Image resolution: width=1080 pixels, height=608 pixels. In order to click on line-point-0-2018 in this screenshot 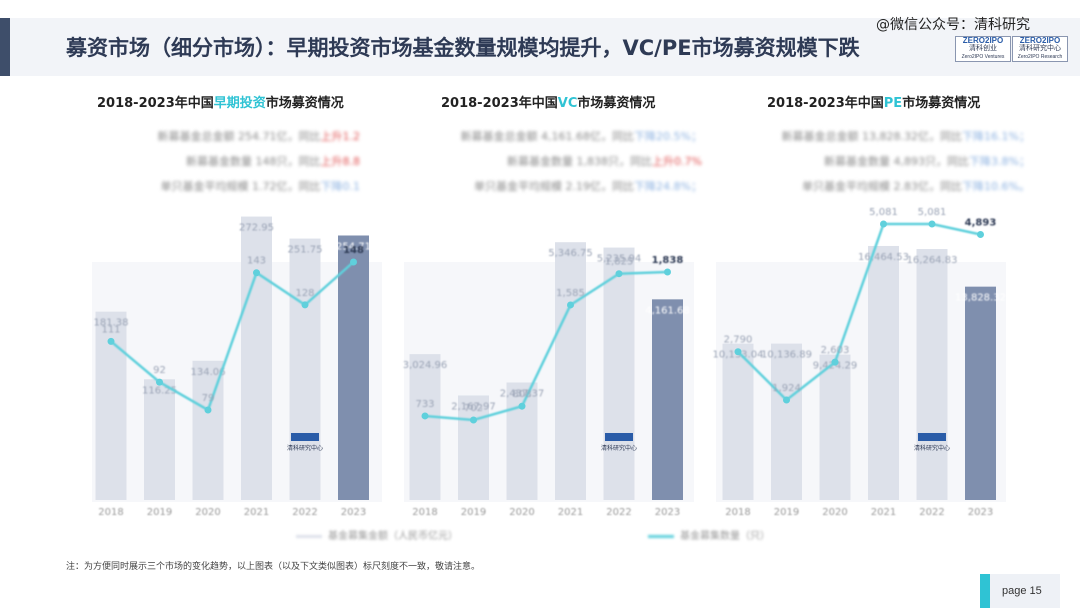, I will do `click(111, 341)`.